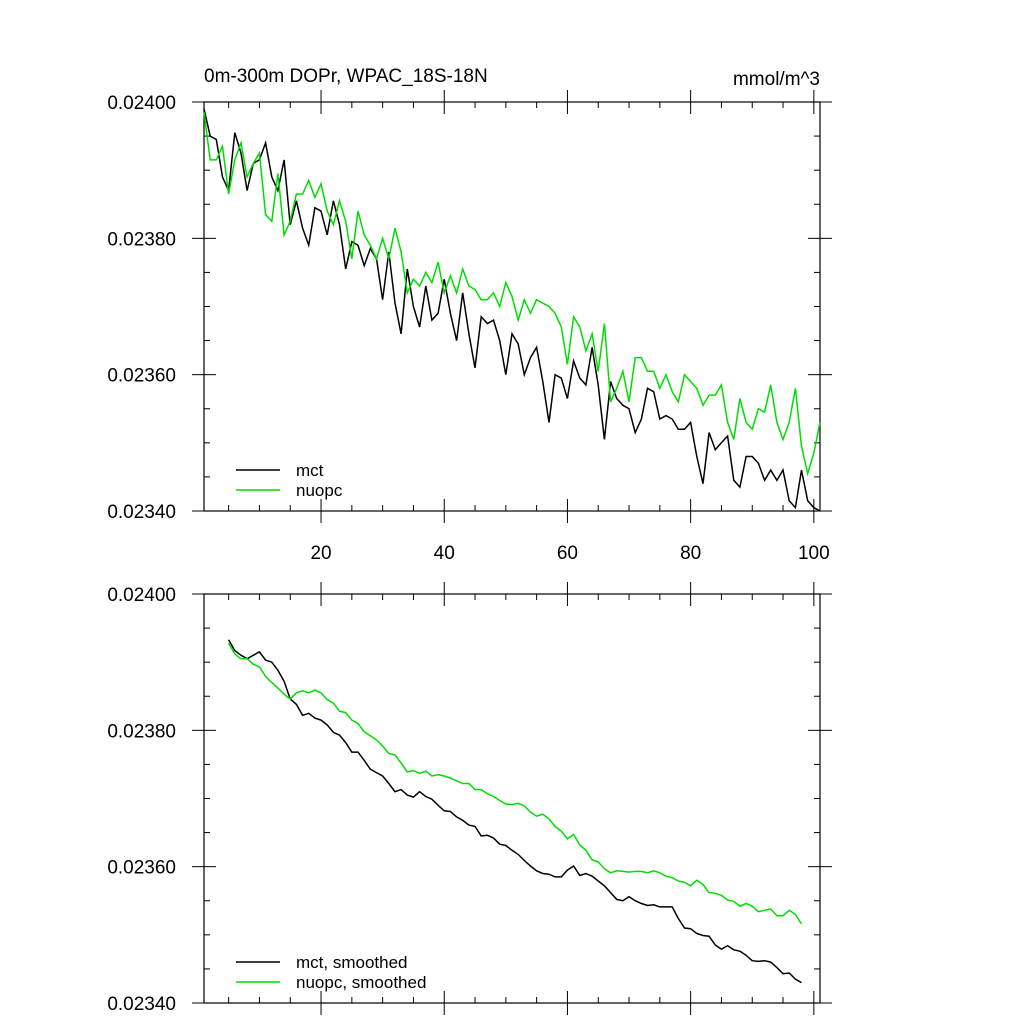 The width and height of the screenshot is (1024, 1024). I want to click on top-x-tick-label-0: 20, so click(320, 553).